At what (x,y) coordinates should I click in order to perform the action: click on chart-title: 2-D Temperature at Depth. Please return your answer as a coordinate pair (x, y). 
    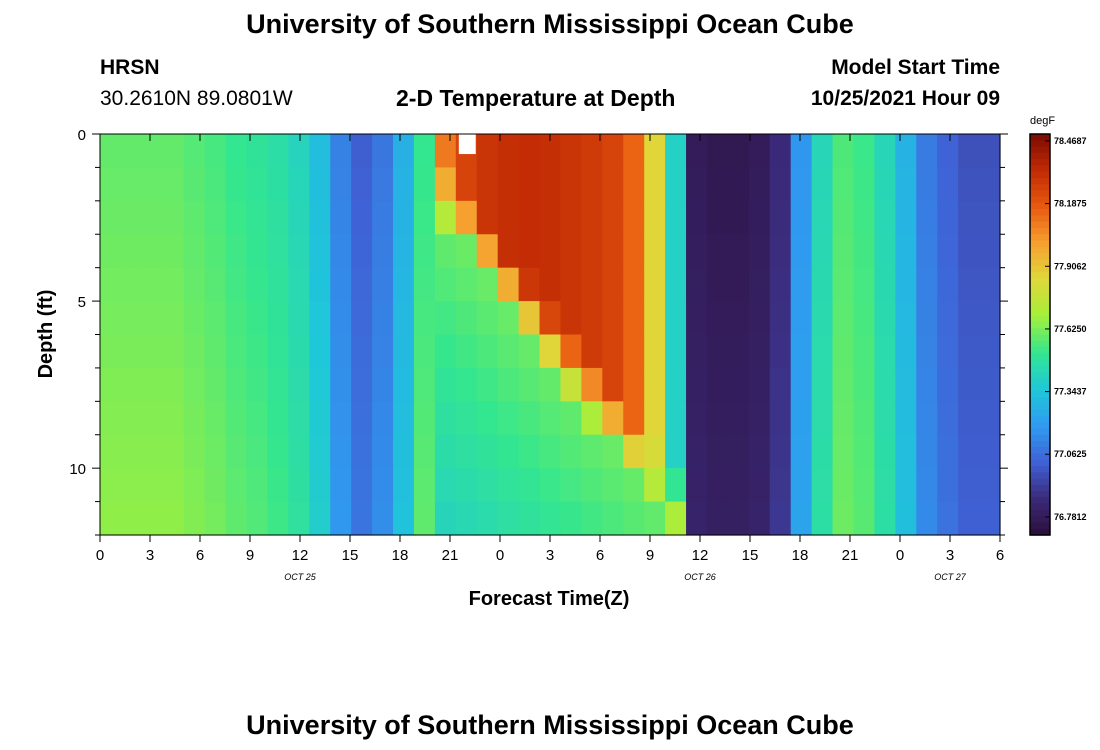
    Looking at the image, I should click on (536, 98).